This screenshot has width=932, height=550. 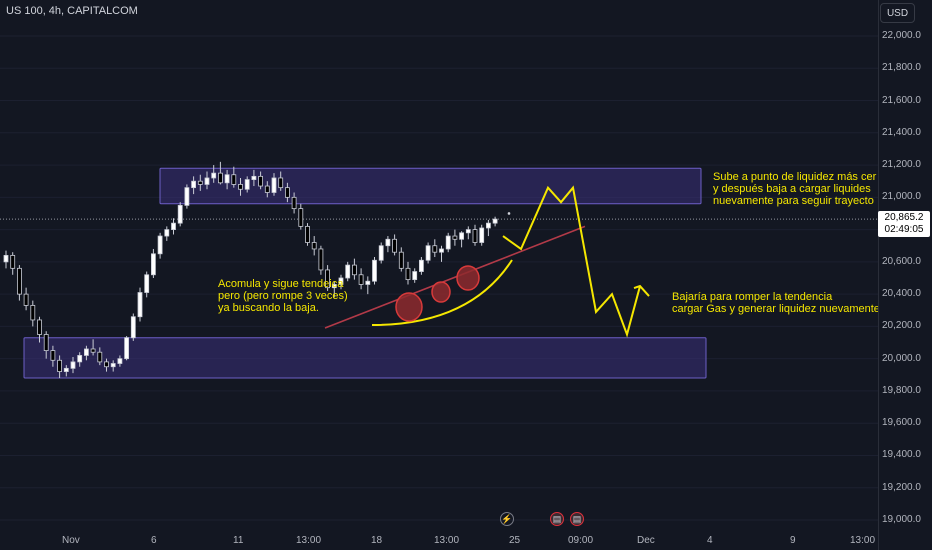 I want to click on demand-zone, so click(x=365, y=358).